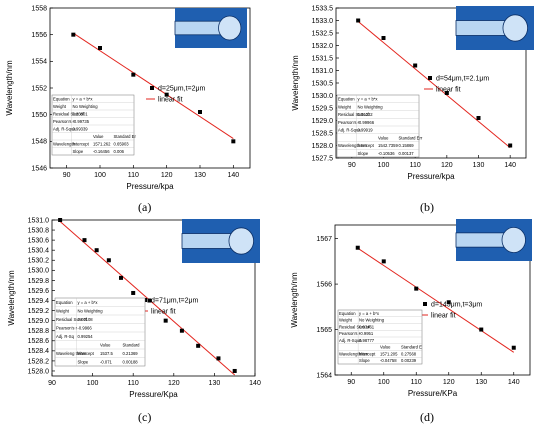  I want to click on table-cell: 0.99339, so click(81, 128).